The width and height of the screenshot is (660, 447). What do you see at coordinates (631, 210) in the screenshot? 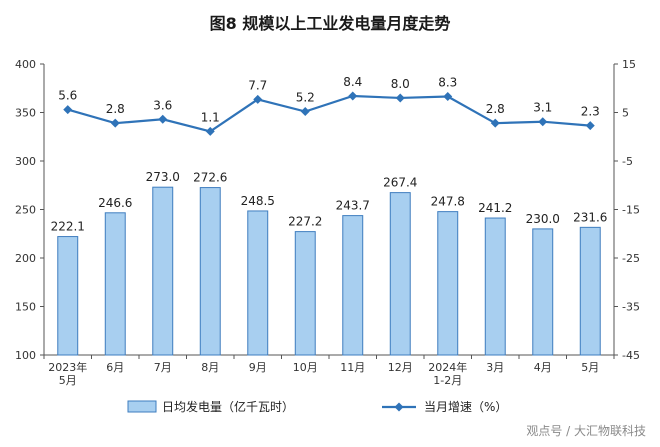
I see `right-axis-tick-label: -15` at bounding box center [631, 210].